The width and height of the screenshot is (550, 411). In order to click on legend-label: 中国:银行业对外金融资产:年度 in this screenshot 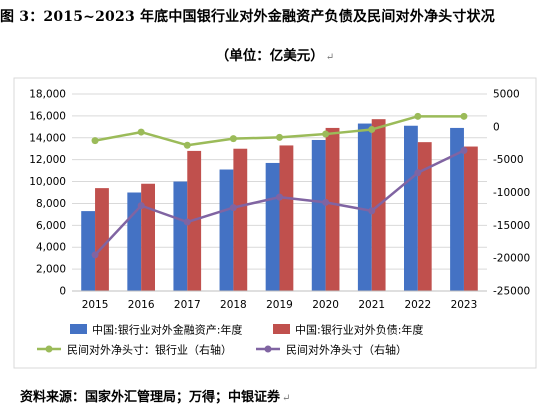, I will do `click(167, 330)`.